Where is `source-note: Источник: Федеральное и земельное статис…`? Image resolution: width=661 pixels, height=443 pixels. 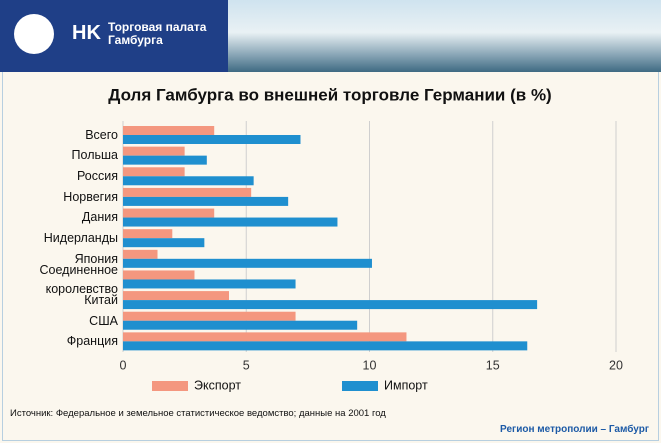
source-note: Источник: Федеральное и земельное статис… is located at coordinates (198, 413).